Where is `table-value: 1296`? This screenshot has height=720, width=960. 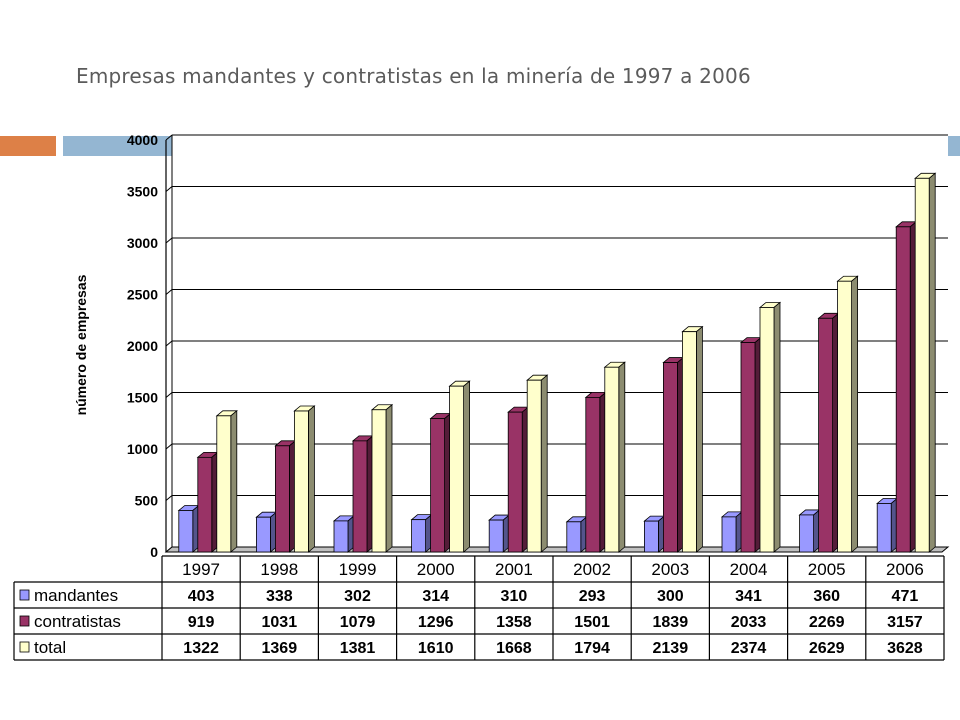 table-value: 1296 is located at coordinates (436, 622).